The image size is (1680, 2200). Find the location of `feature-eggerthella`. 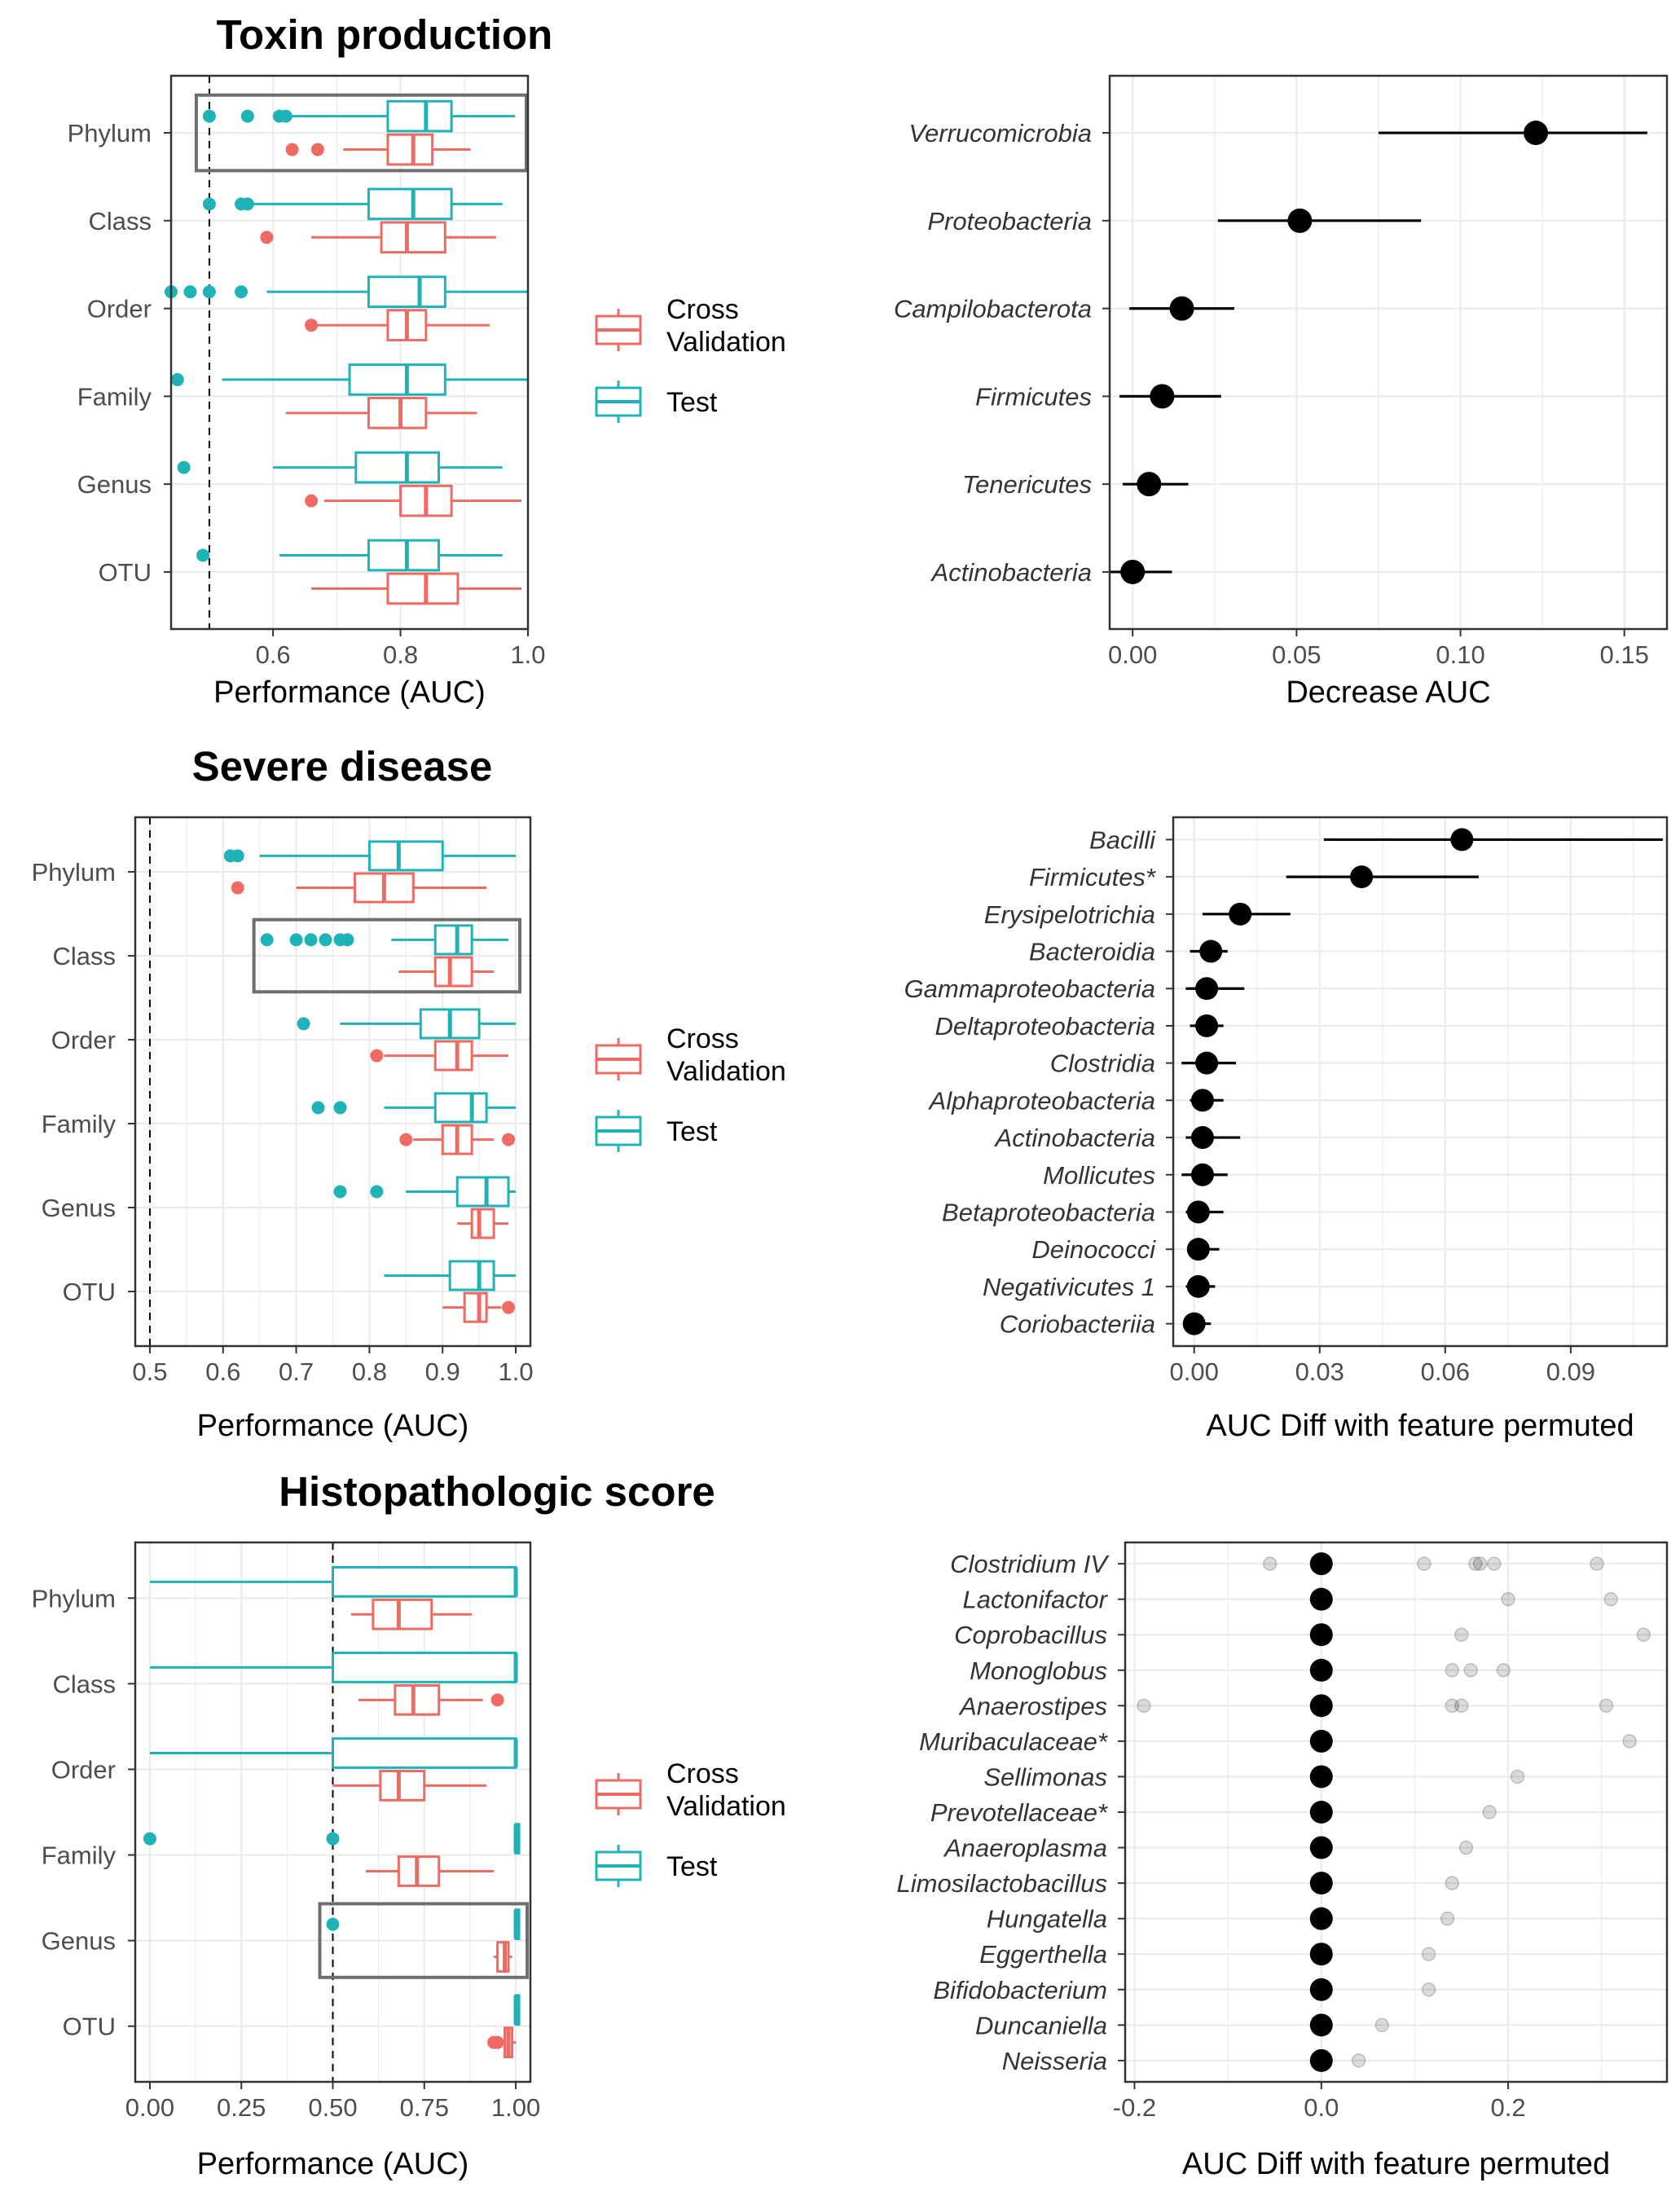

feature-eggerthella is located at coordinates (1373, 1954).